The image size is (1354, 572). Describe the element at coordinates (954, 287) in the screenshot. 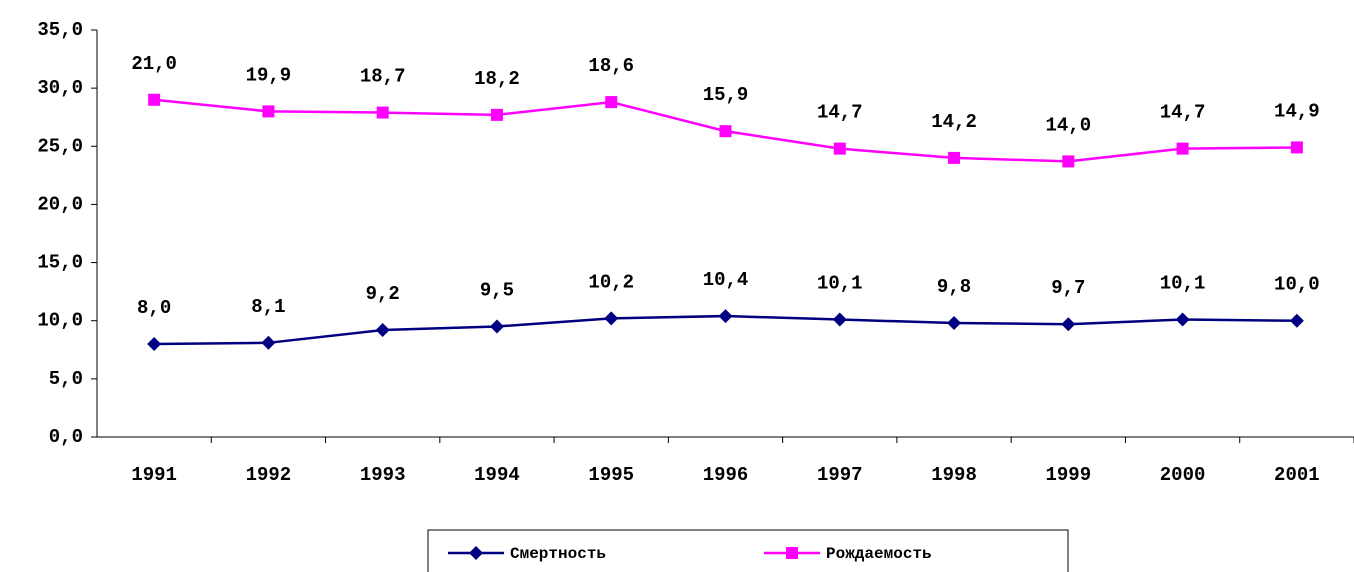

I see `data-label: 9,8` at that location.